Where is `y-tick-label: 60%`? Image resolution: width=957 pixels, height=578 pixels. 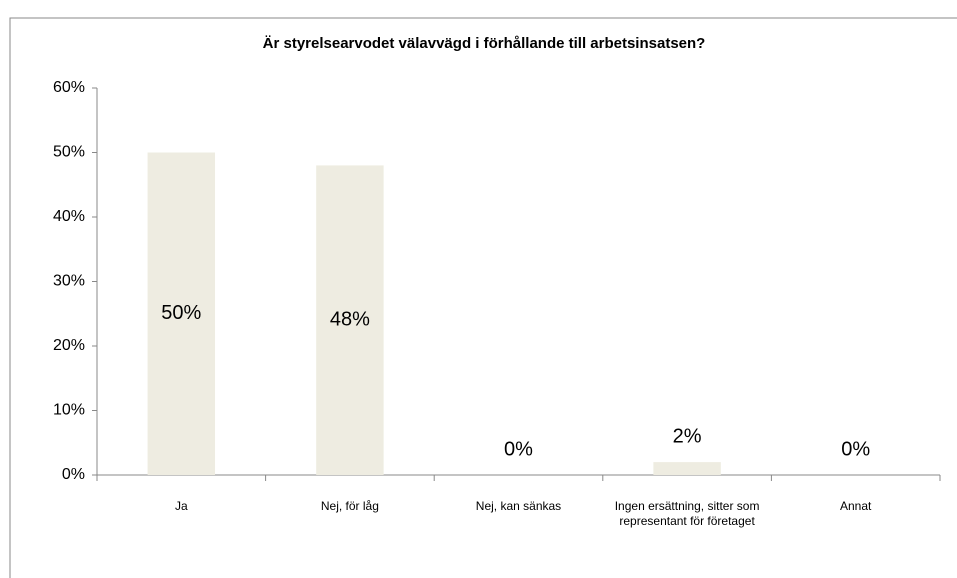
y-tick-label: 60% is located at coordinates (69, 87).